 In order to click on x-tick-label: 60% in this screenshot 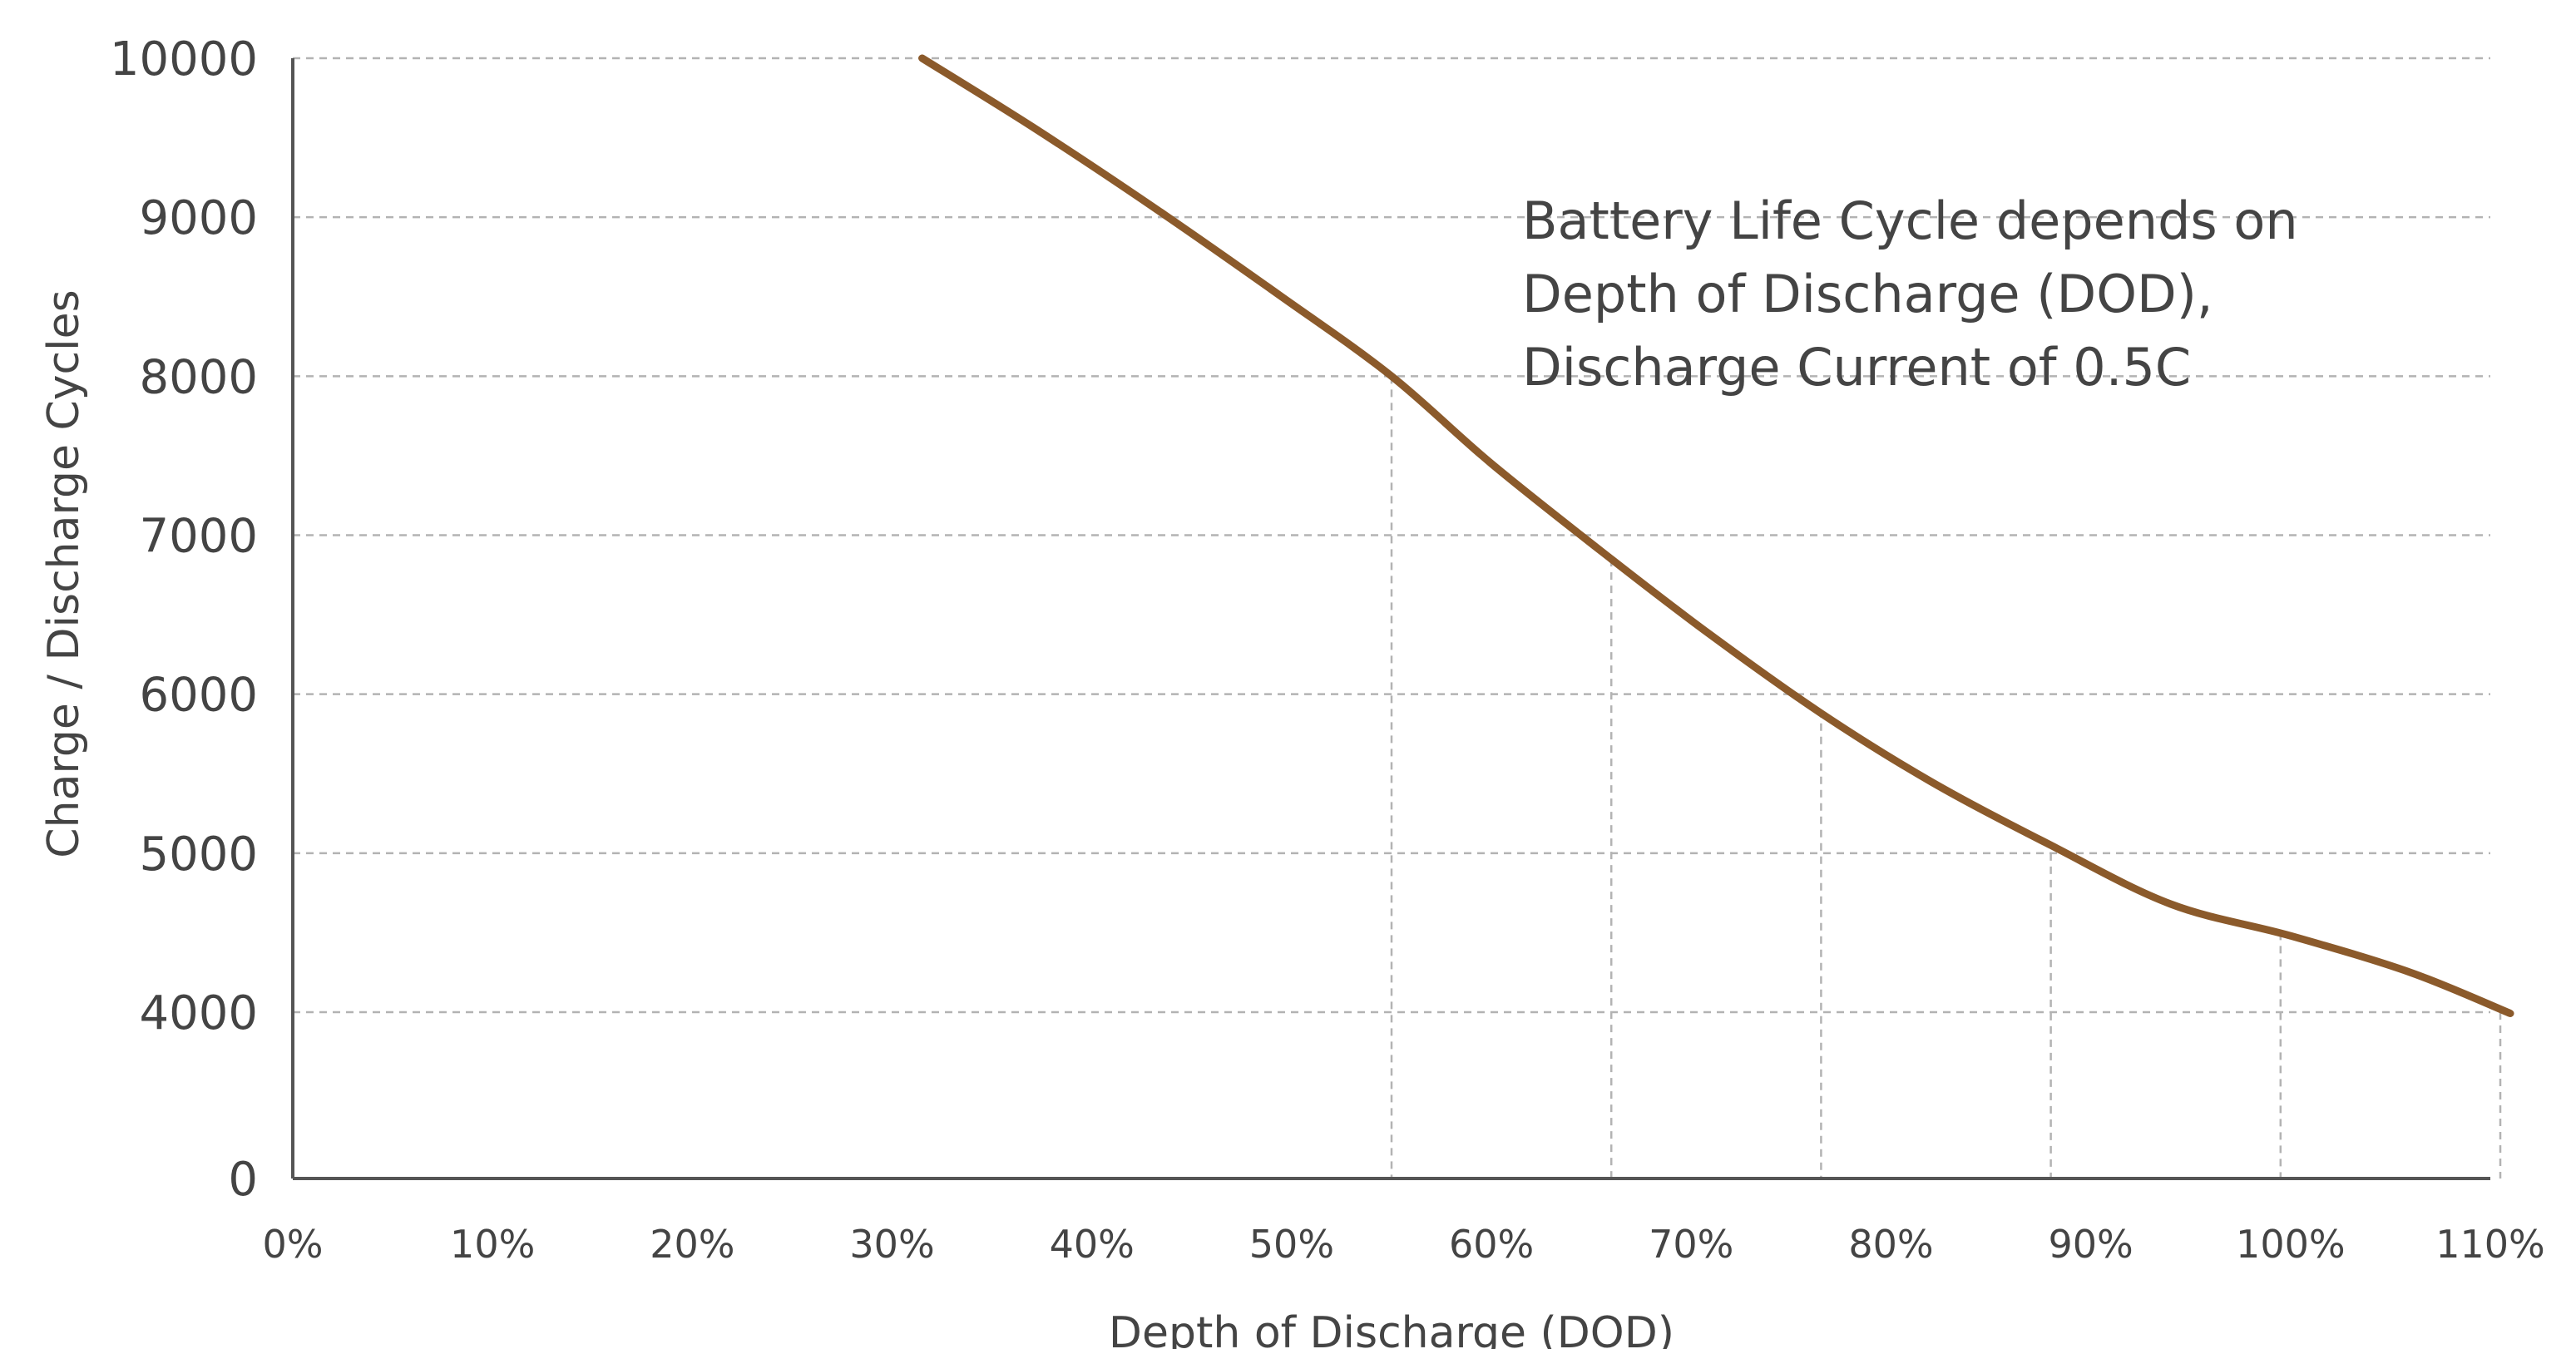, I will do `click(1491, 1244)`.